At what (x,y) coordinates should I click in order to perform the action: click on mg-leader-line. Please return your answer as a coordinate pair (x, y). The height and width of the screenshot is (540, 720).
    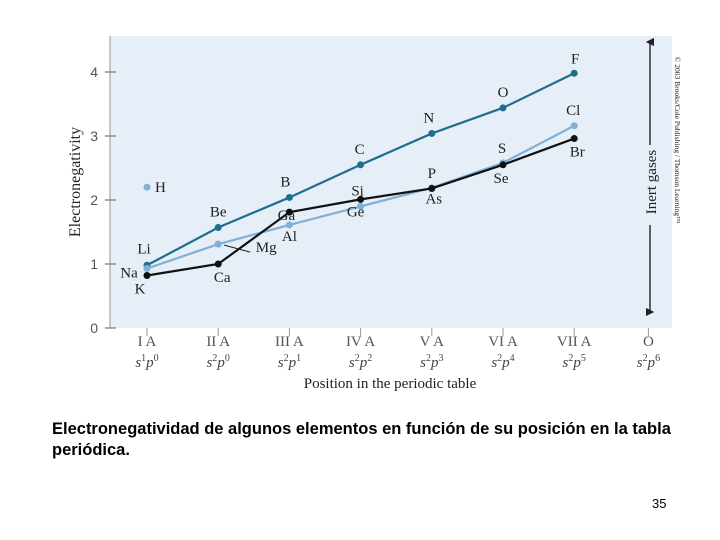
    Looking at the image, I should click on (237, 248).